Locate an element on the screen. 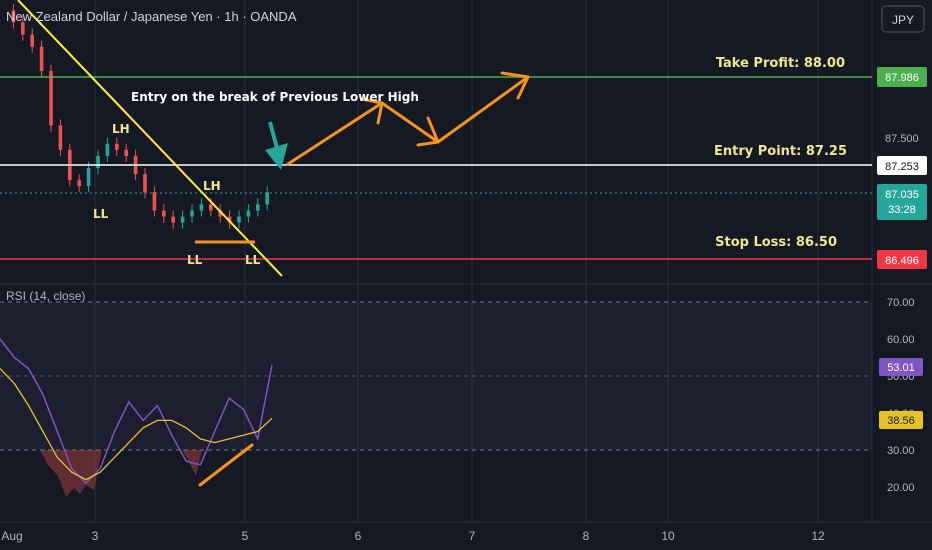 Image resolution: width=932 pixels, height=550 pixels. stop-loss-badge-text: 86.496 is located at coordinates (902, 261).